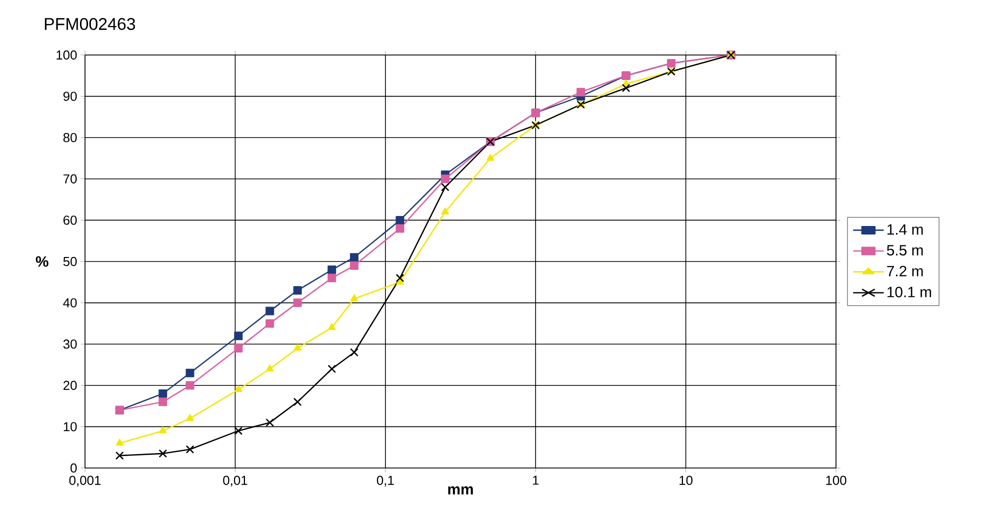 This screenshot has height=524, width=989. Describe the element at coordinates (70, 427) in the screenshot. I see `y-tick-label: 10` at that location.